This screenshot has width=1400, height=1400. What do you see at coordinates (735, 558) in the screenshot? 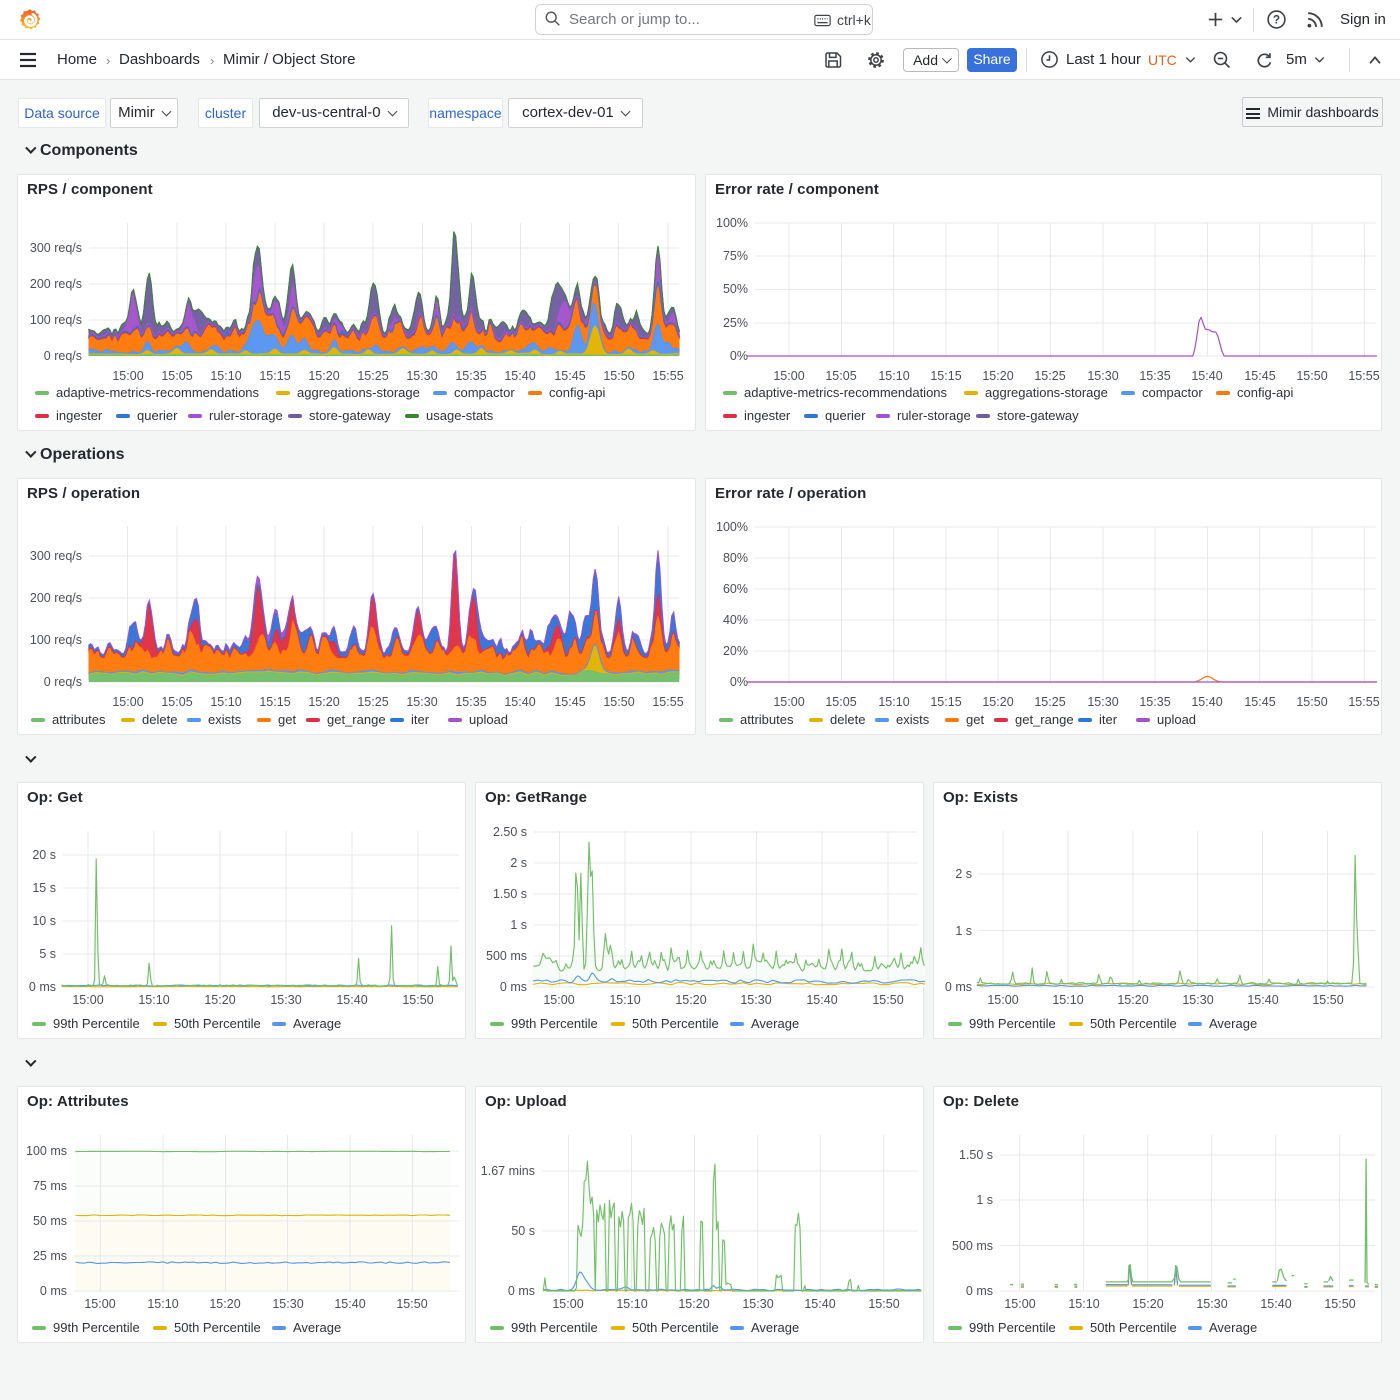
I see `svg-text: 80%` at bounding box center [735, 558].